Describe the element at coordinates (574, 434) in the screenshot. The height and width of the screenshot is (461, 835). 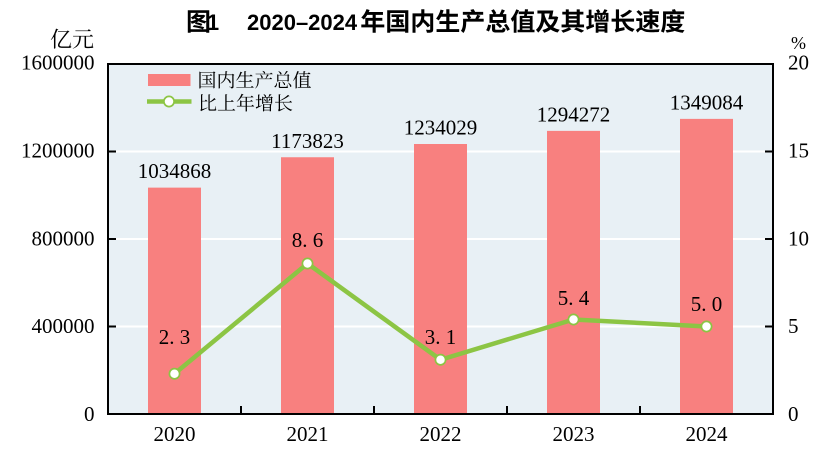
I see `svg-text: 2023` at that location.